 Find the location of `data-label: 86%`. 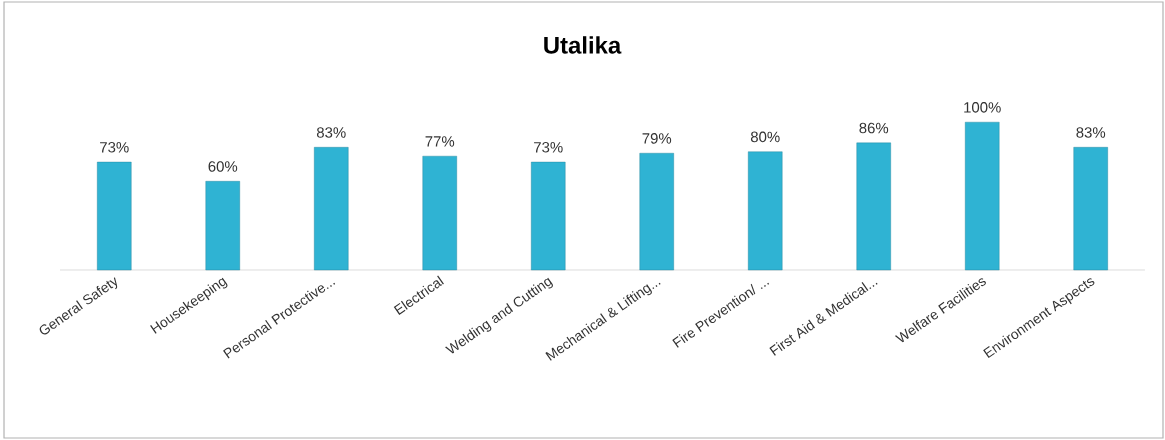

data-label: 86% is located at coordinates (874, 128).